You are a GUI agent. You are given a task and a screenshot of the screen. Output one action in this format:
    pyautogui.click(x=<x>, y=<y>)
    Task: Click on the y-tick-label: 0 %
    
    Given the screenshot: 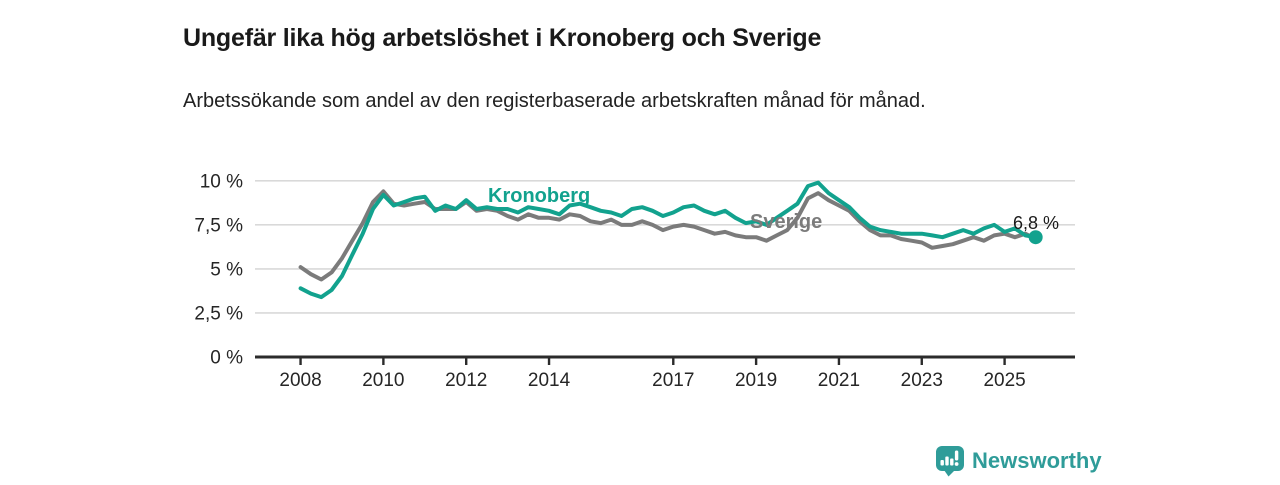 What is the action you would take?
    pyautogui.click(x=226, y=358)
    